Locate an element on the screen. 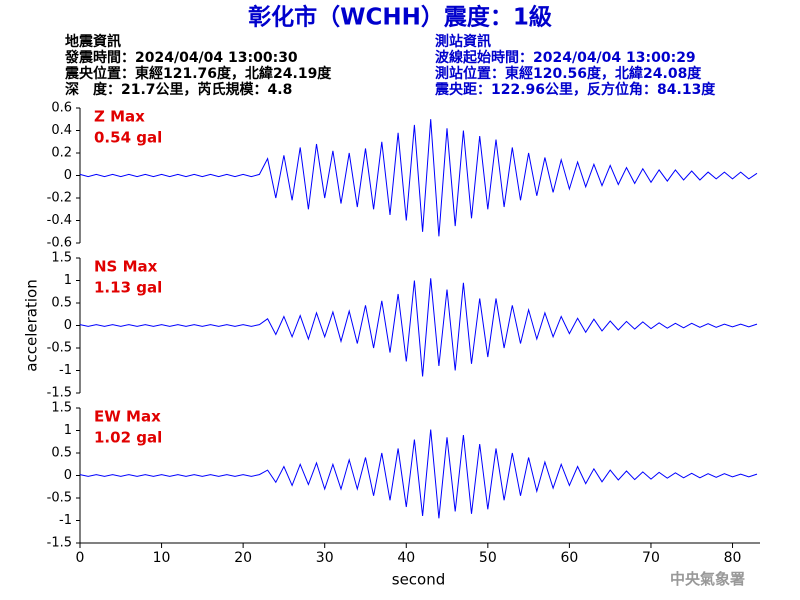 The height and width of the screenshot is (600, 800). x-tick-label: 50 is located at coordinates (488, 558).